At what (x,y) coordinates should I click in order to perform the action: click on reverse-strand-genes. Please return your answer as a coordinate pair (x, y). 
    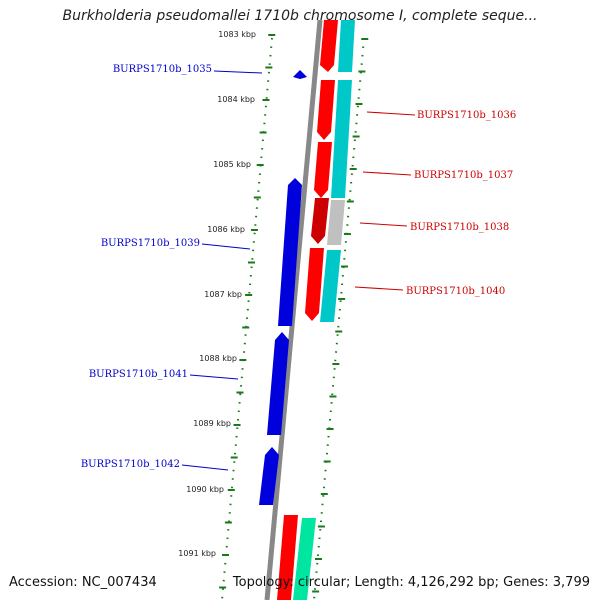
    Looking at the image, I should click on (283, 287).